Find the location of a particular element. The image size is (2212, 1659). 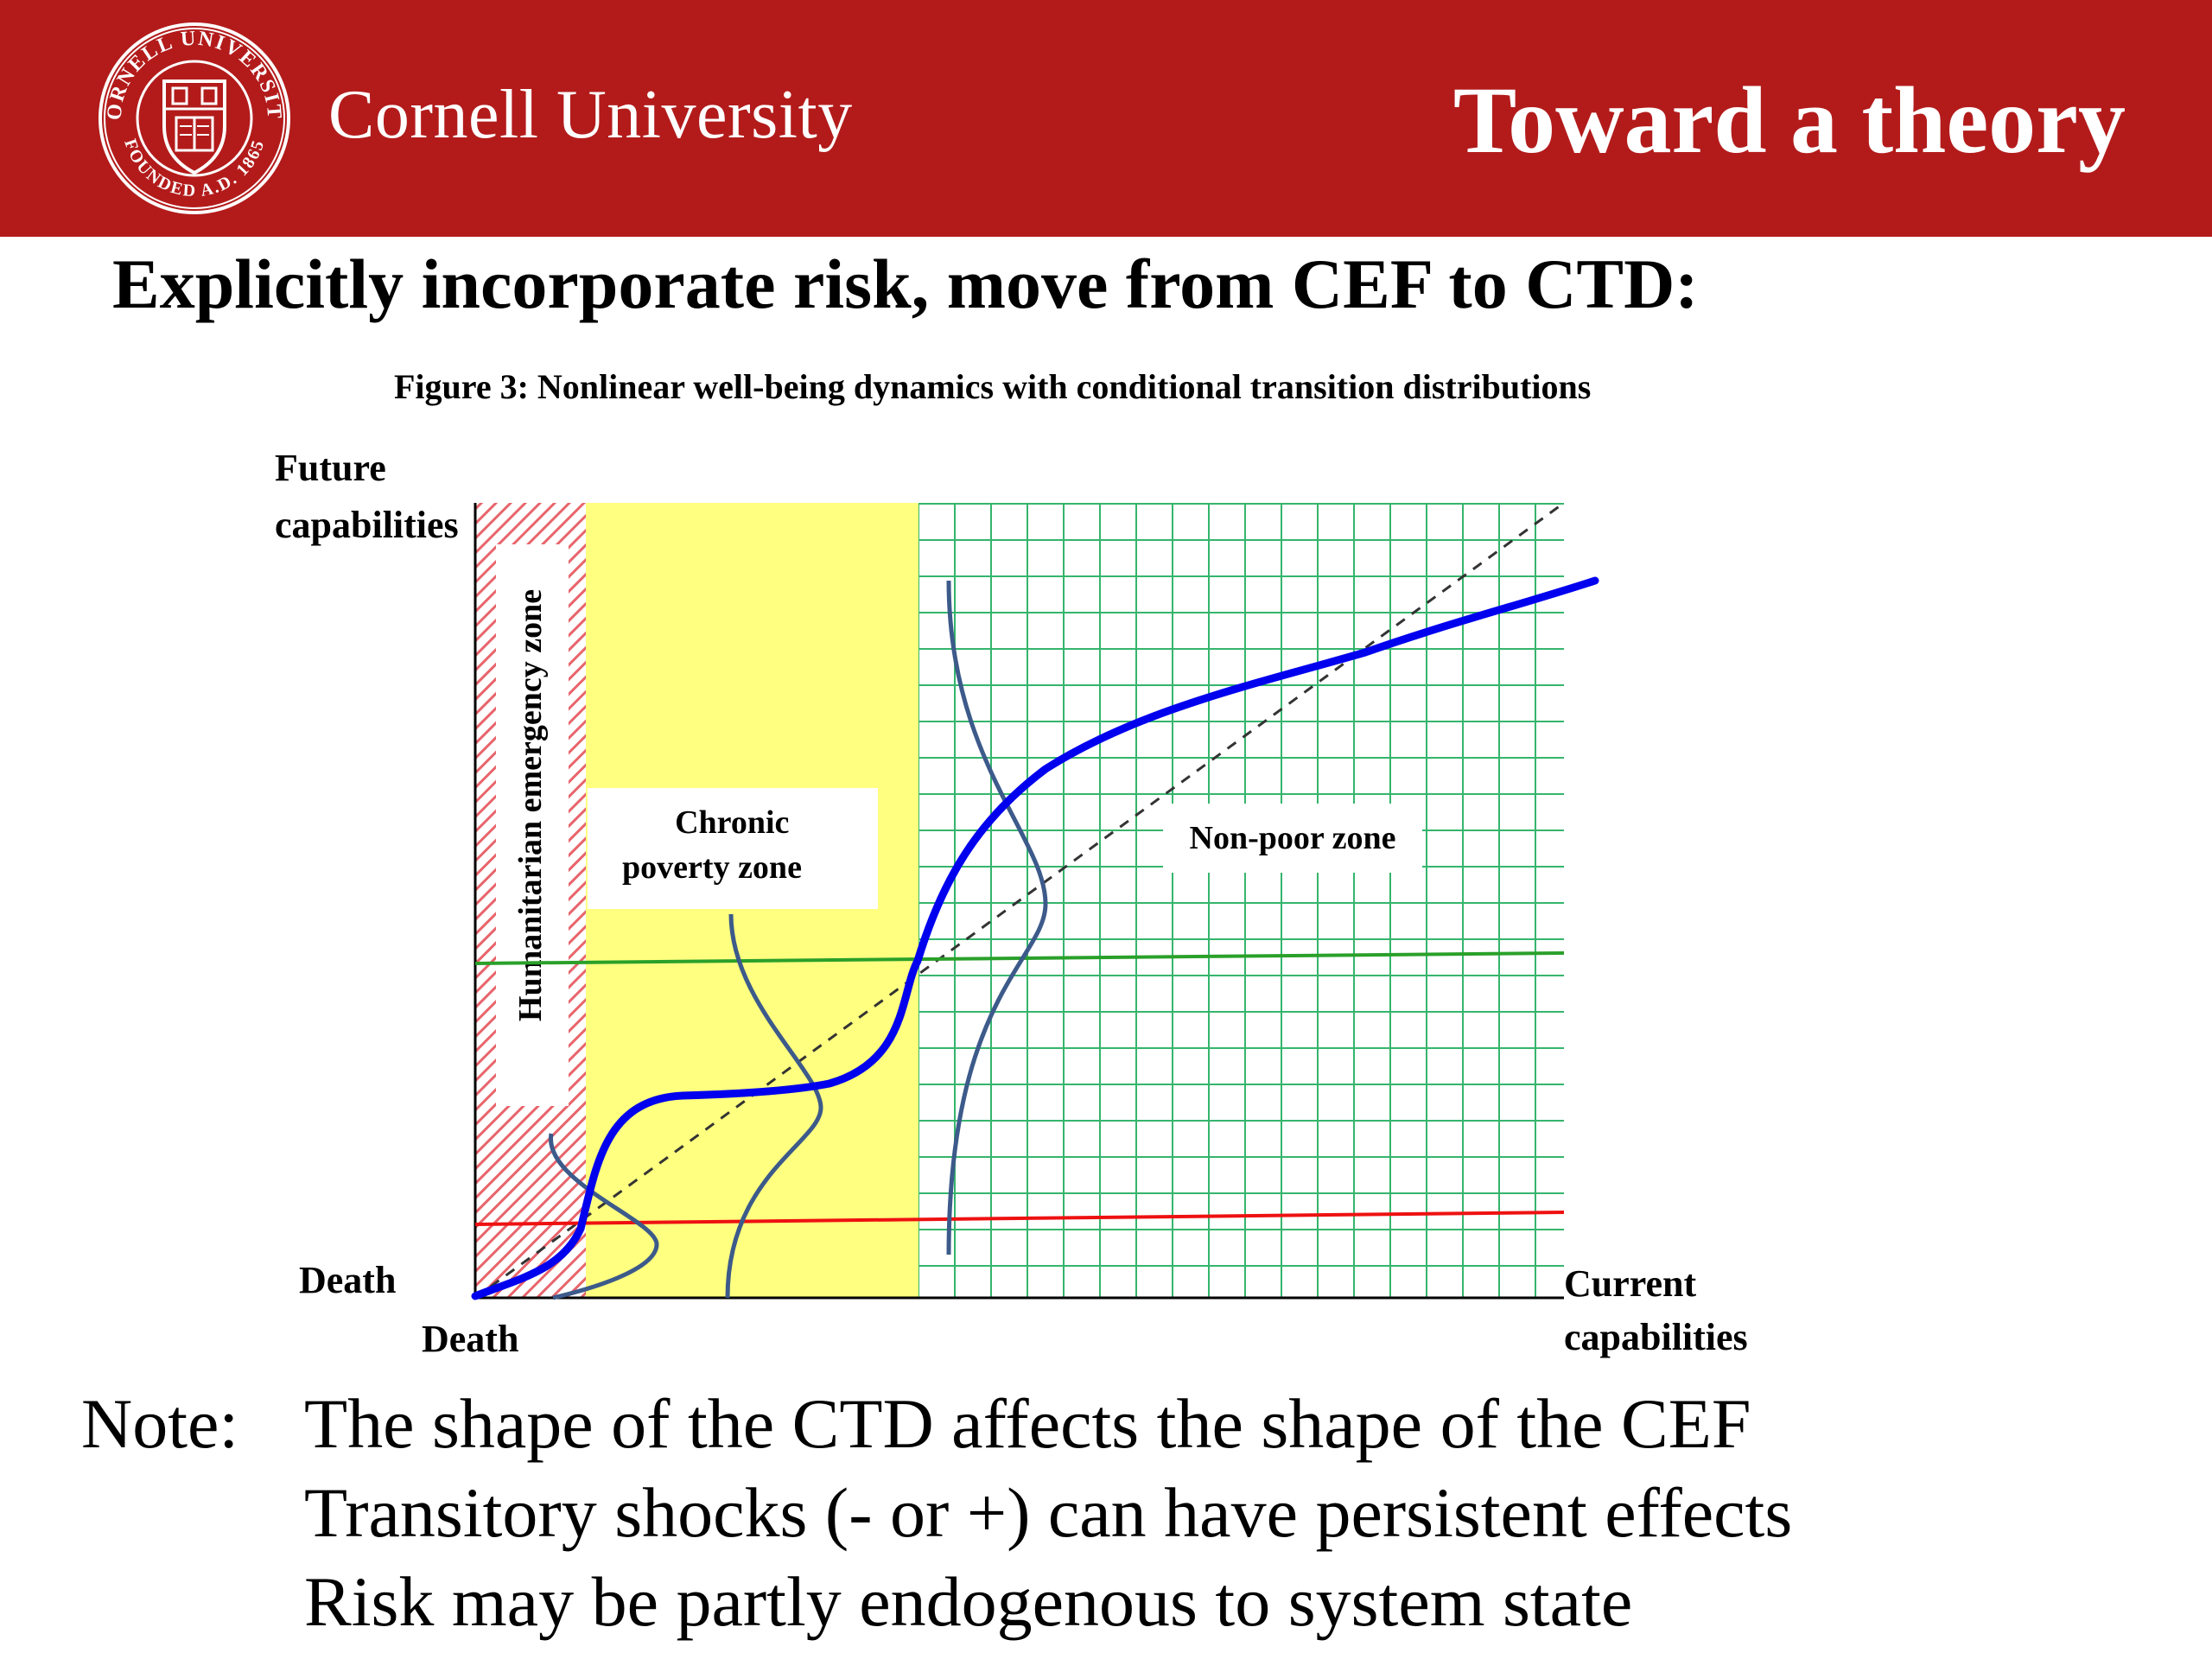

humanitarian-label-box is located at coordinates (532, 825).